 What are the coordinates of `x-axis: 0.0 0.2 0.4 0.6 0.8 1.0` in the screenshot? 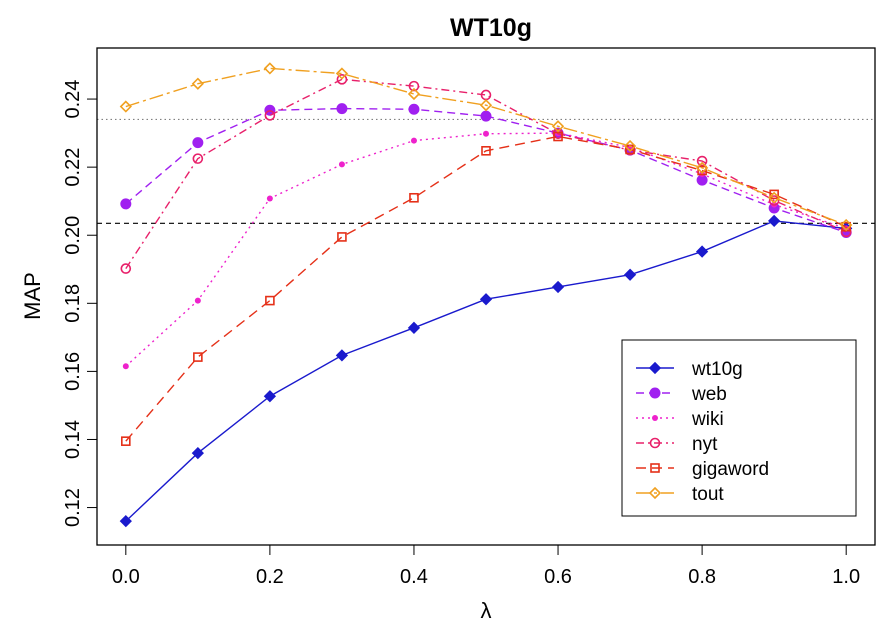 It's located at (486, 566).